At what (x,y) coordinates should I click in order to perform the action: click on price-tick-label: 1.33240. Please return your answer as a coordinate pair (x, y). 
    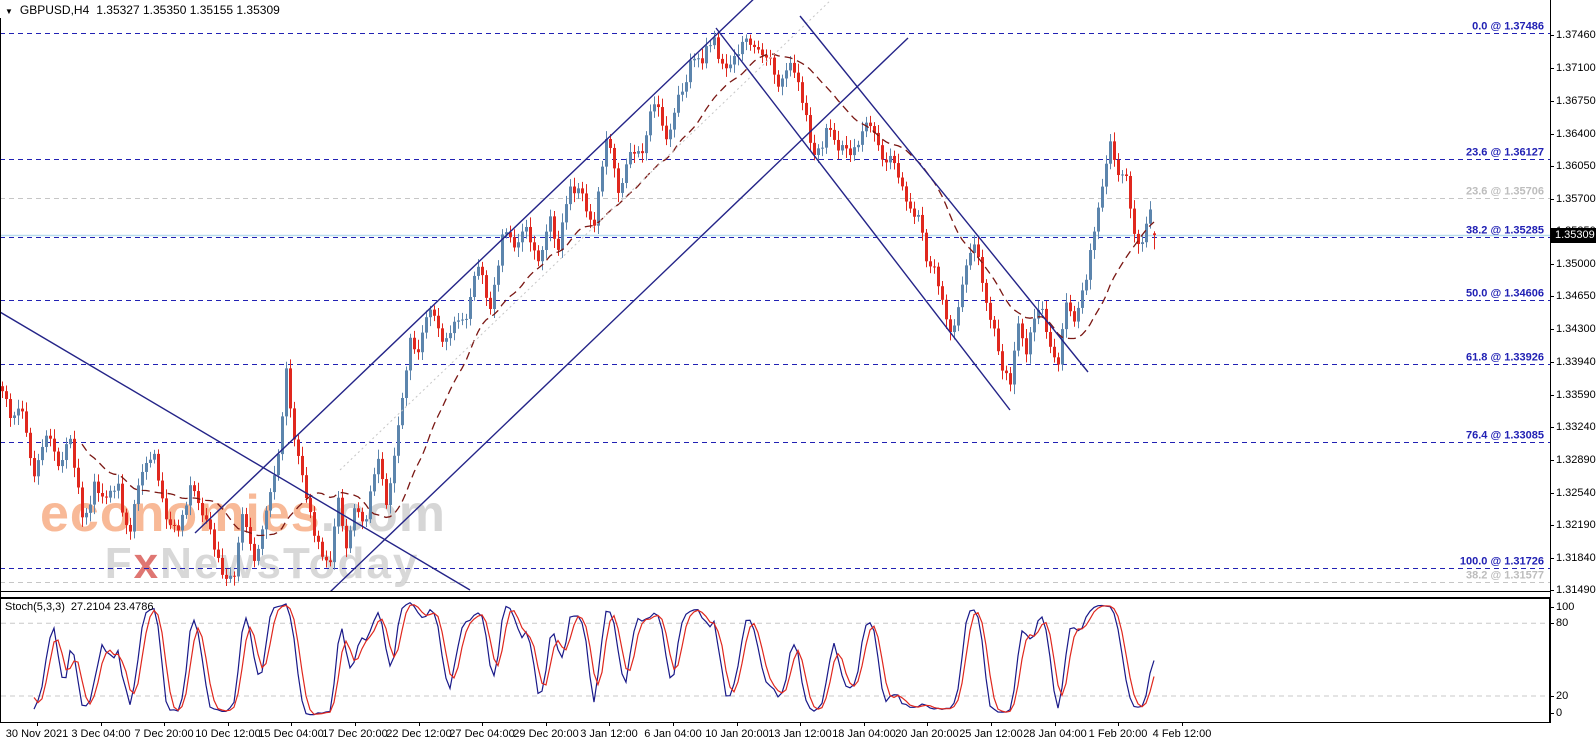
    Looking at the image, I should click on (1576, 427).